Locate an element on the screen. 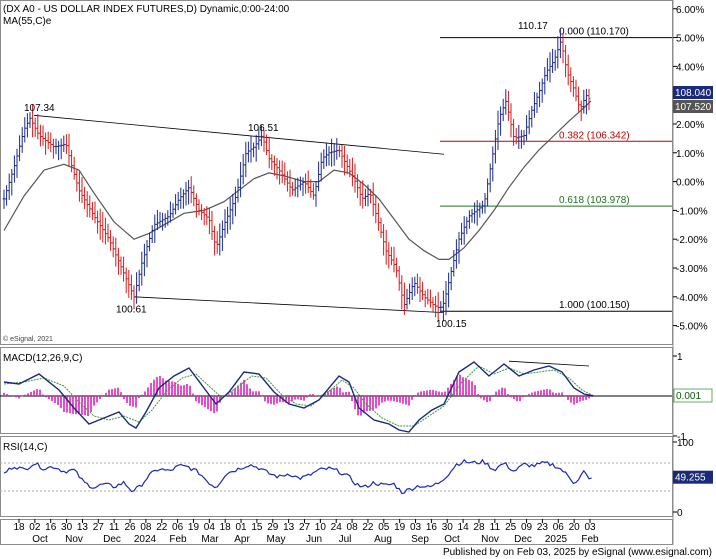 This screenshot has height=559, width=716. x-month-label: Aug is located at coordinates (383, 539).